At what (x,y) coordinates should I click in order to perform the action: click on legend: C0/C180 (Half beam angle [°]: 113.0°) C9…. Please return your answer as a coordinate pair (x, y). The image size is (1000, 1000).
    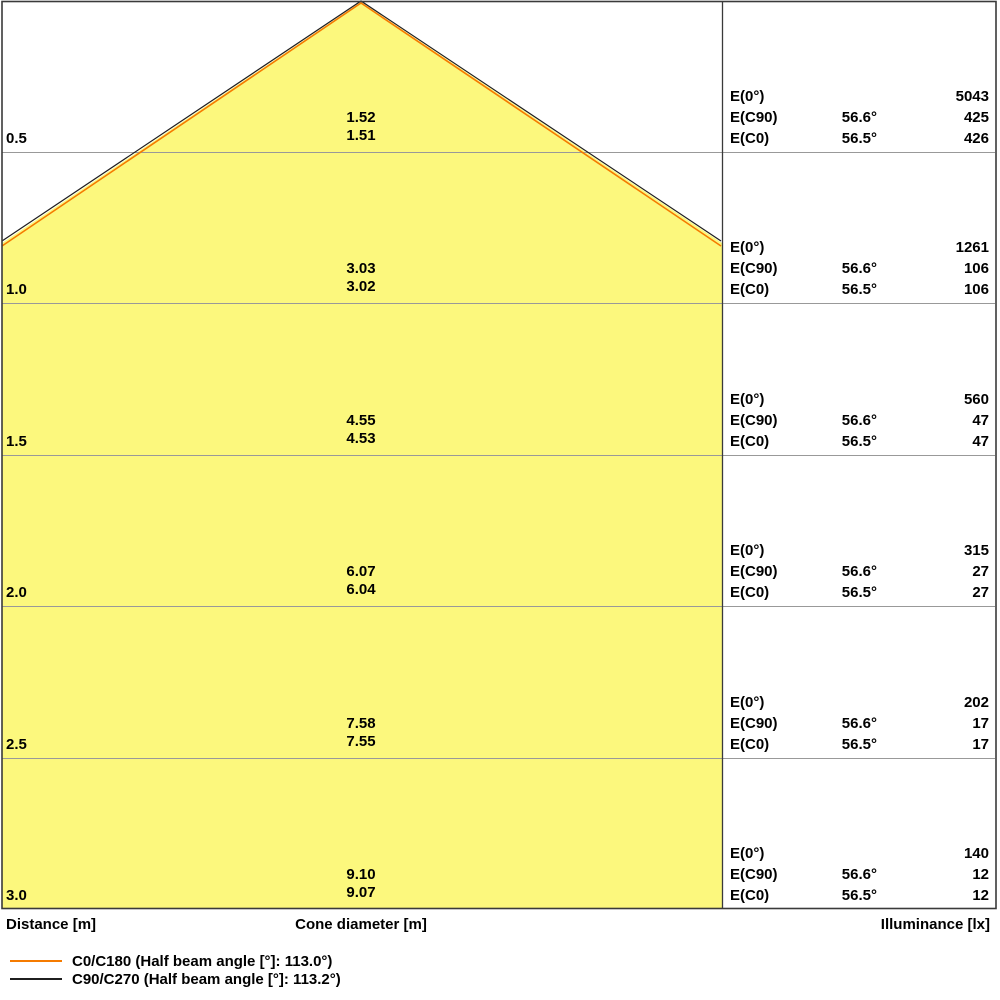
    Looking at the image, I should click on (175, 970).